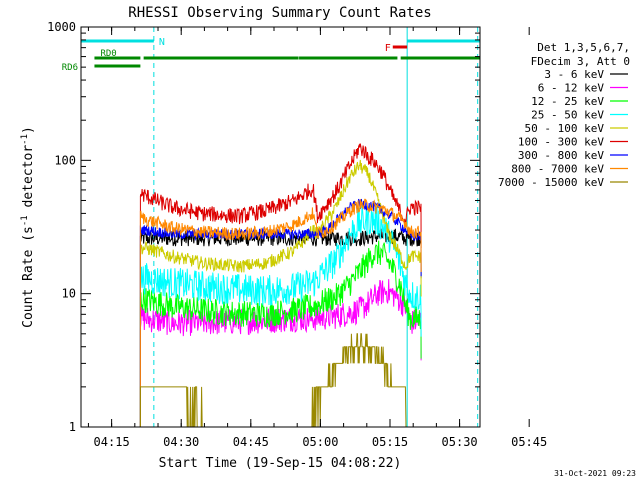  I want to click on legend-label: 300 - 800 keV, so click(561, 155).